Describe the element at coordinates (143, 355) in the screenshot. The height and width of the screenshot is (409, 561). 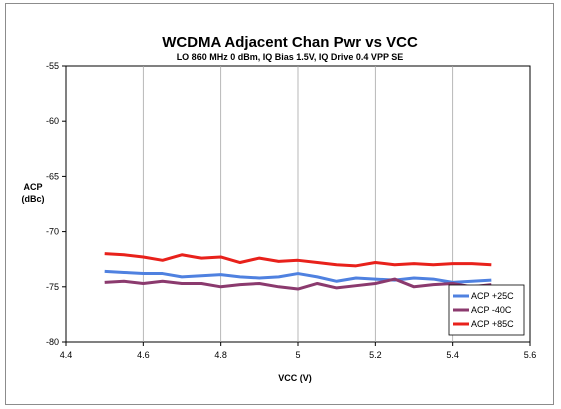
I see `x-tick-label: 4.6` at that location.